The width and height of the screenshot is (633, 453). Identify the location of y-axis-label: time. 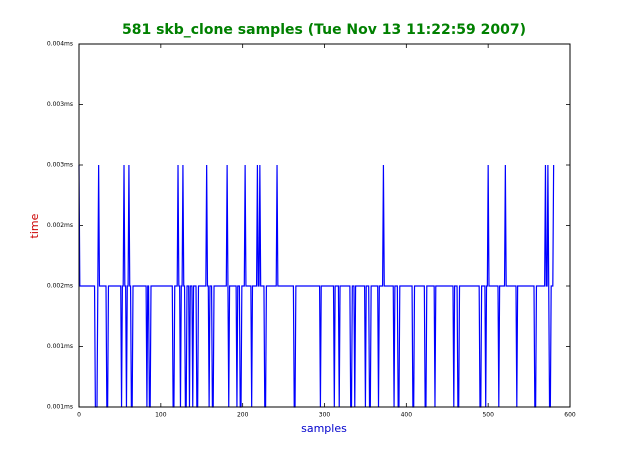
(34, 225).